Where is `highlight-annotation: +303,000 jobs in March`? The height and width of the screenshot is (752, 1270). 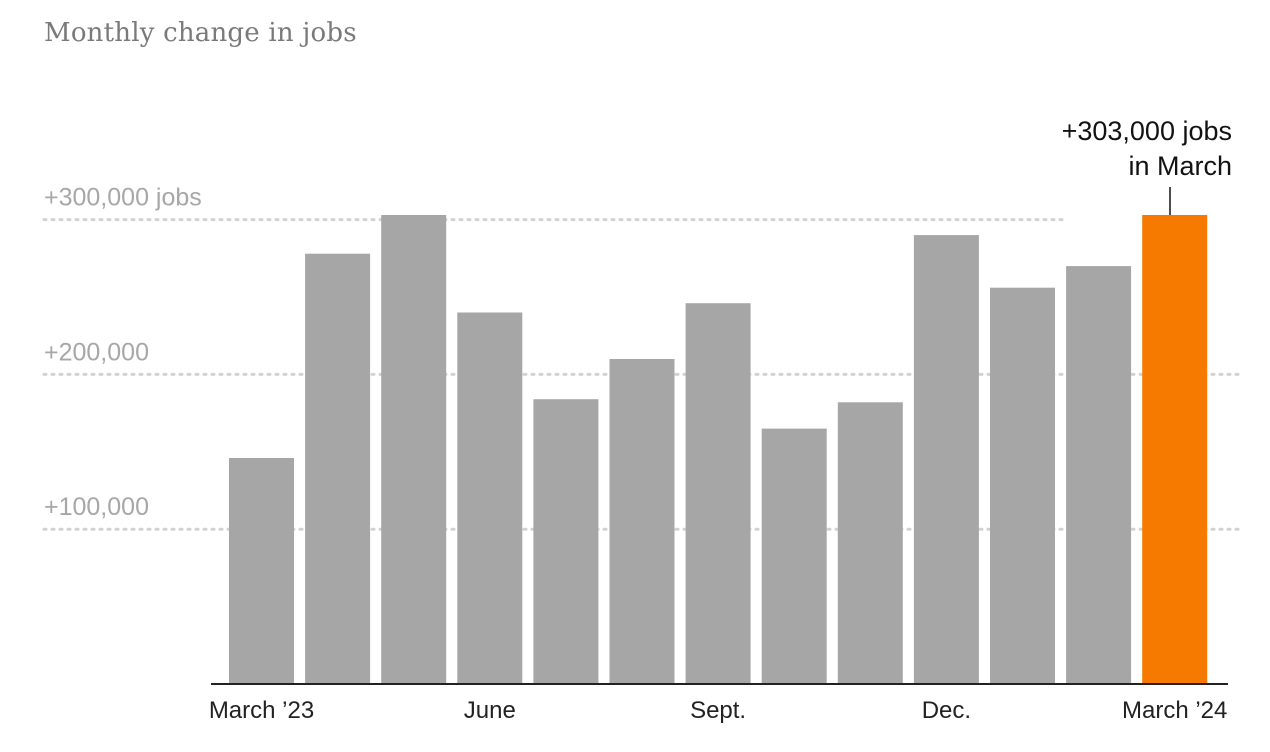 highlight-annotation: +303,000 jobs in March is located at coordinates (1147, 165).